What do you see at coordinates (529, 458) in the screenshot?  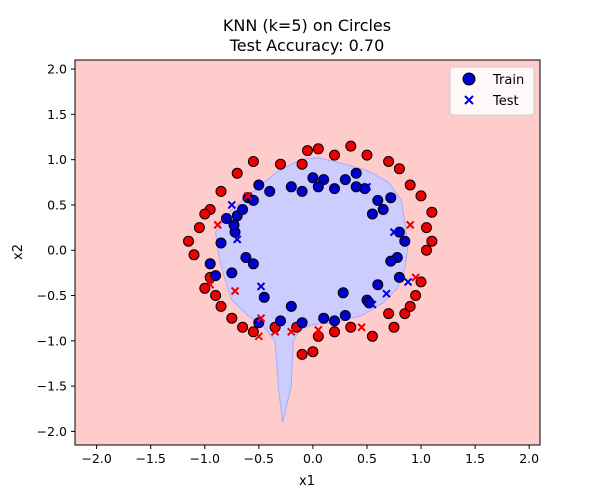 I see `x-tick-label: 2.0` at bounding box center [529, 458].